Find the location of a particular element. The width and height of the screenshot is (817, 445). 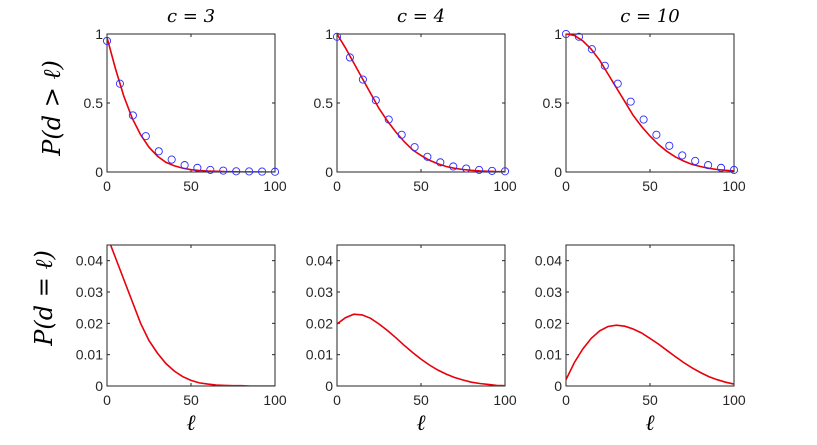

panel0-xtick-label: 100 is located at coordinates (275, 186).